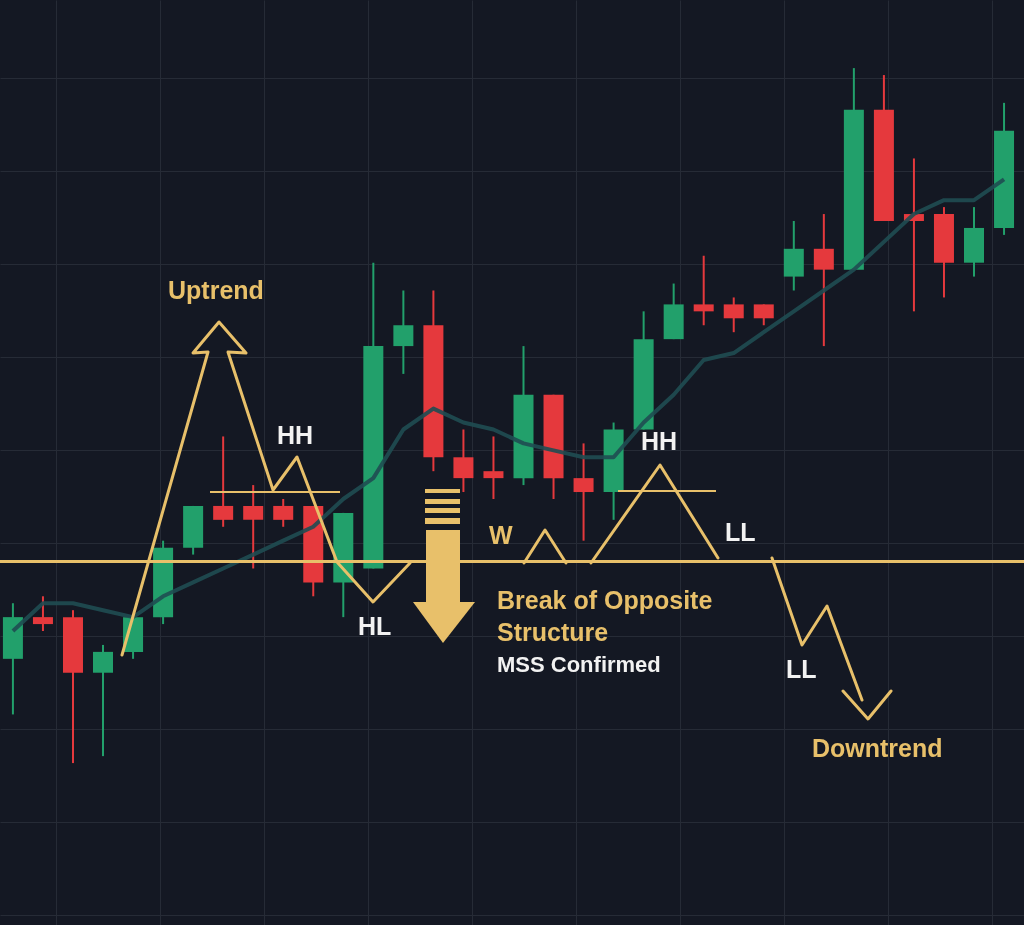 The image size is (1024, 925). What do you see at coordinates (216, 290) in the screenshot?
I see `annotation: Uptrend` at bounding box center [216, 290].